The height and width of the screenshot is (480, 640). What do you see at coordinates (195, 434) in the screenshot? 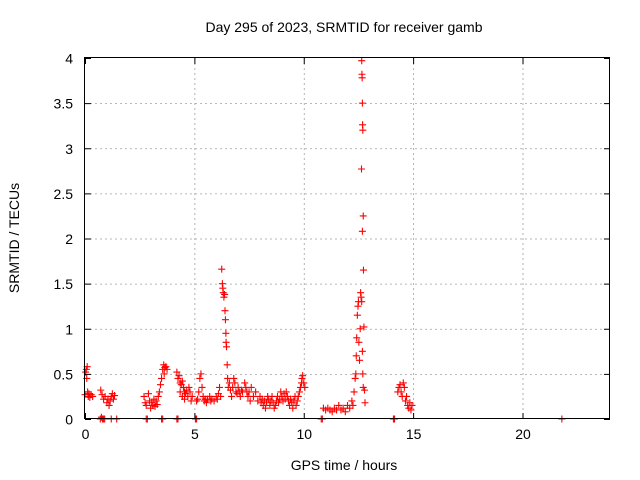
I see `x-tick-label: 5` at bounding box center [195, 434].